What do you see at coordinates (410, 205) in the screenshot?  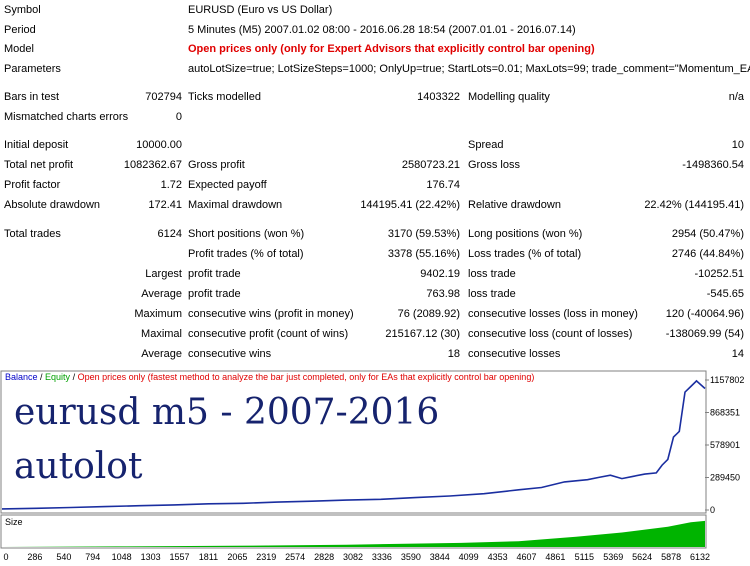 I see `maximal-drawdown-value: 144195.41 (22.42%)` at bounding box center [410, 205].